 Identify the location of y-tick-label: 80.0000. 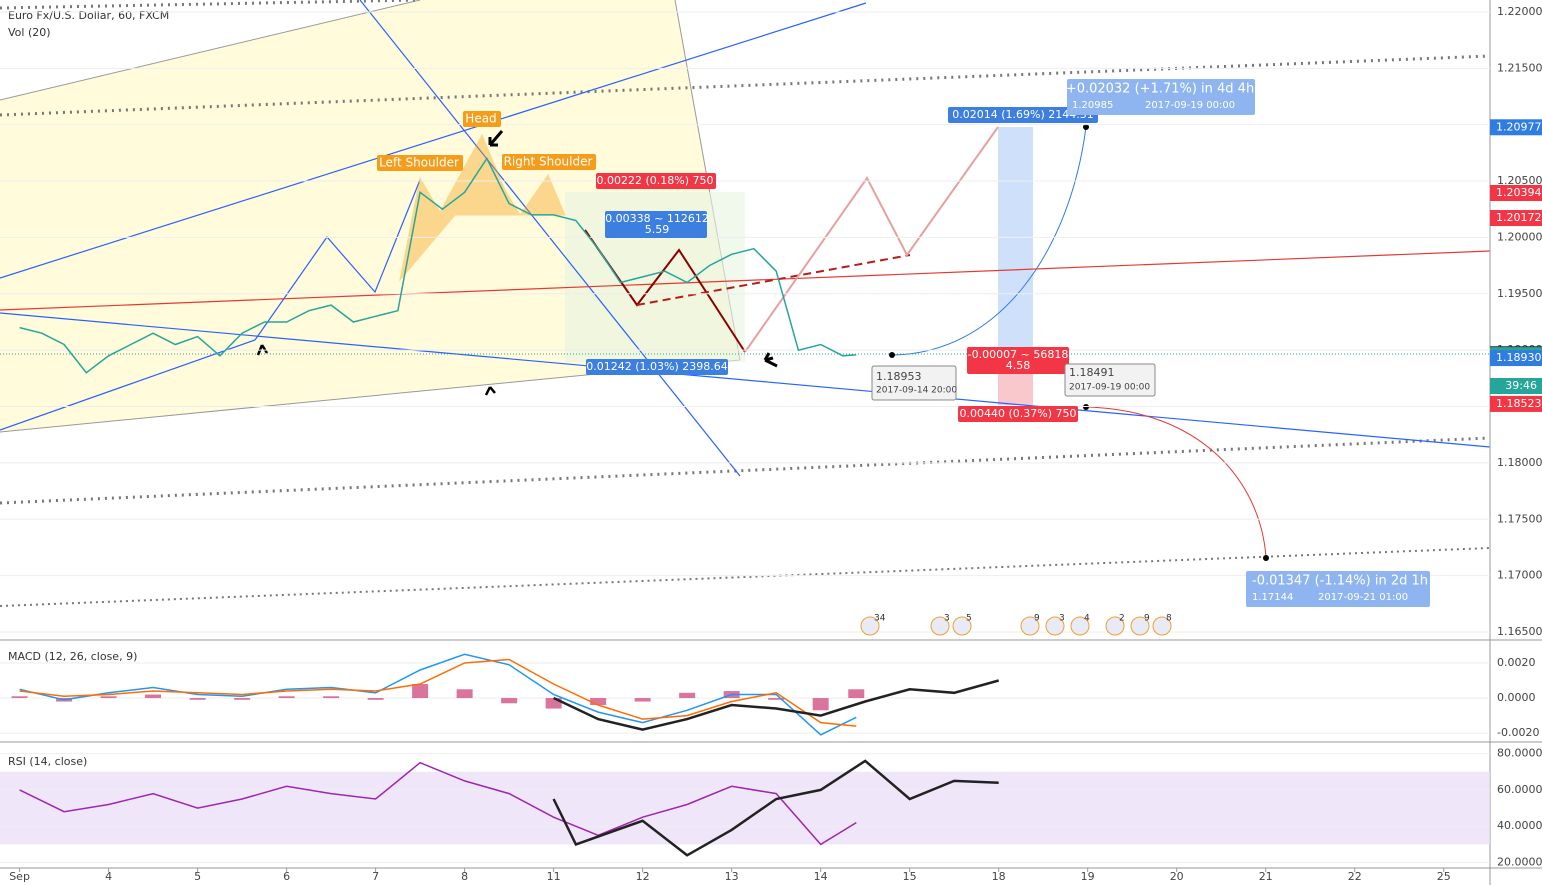
(1519, 753).